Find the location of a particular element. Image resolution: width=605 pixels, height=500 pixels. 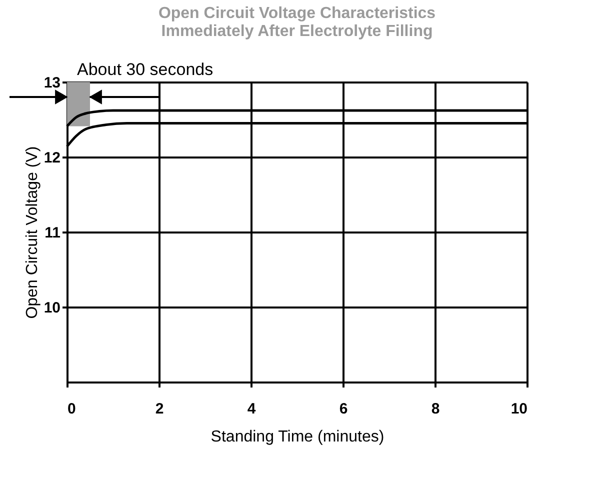

text: Open Circuit Voltage Characteristics is located at coordinates (297, 13).